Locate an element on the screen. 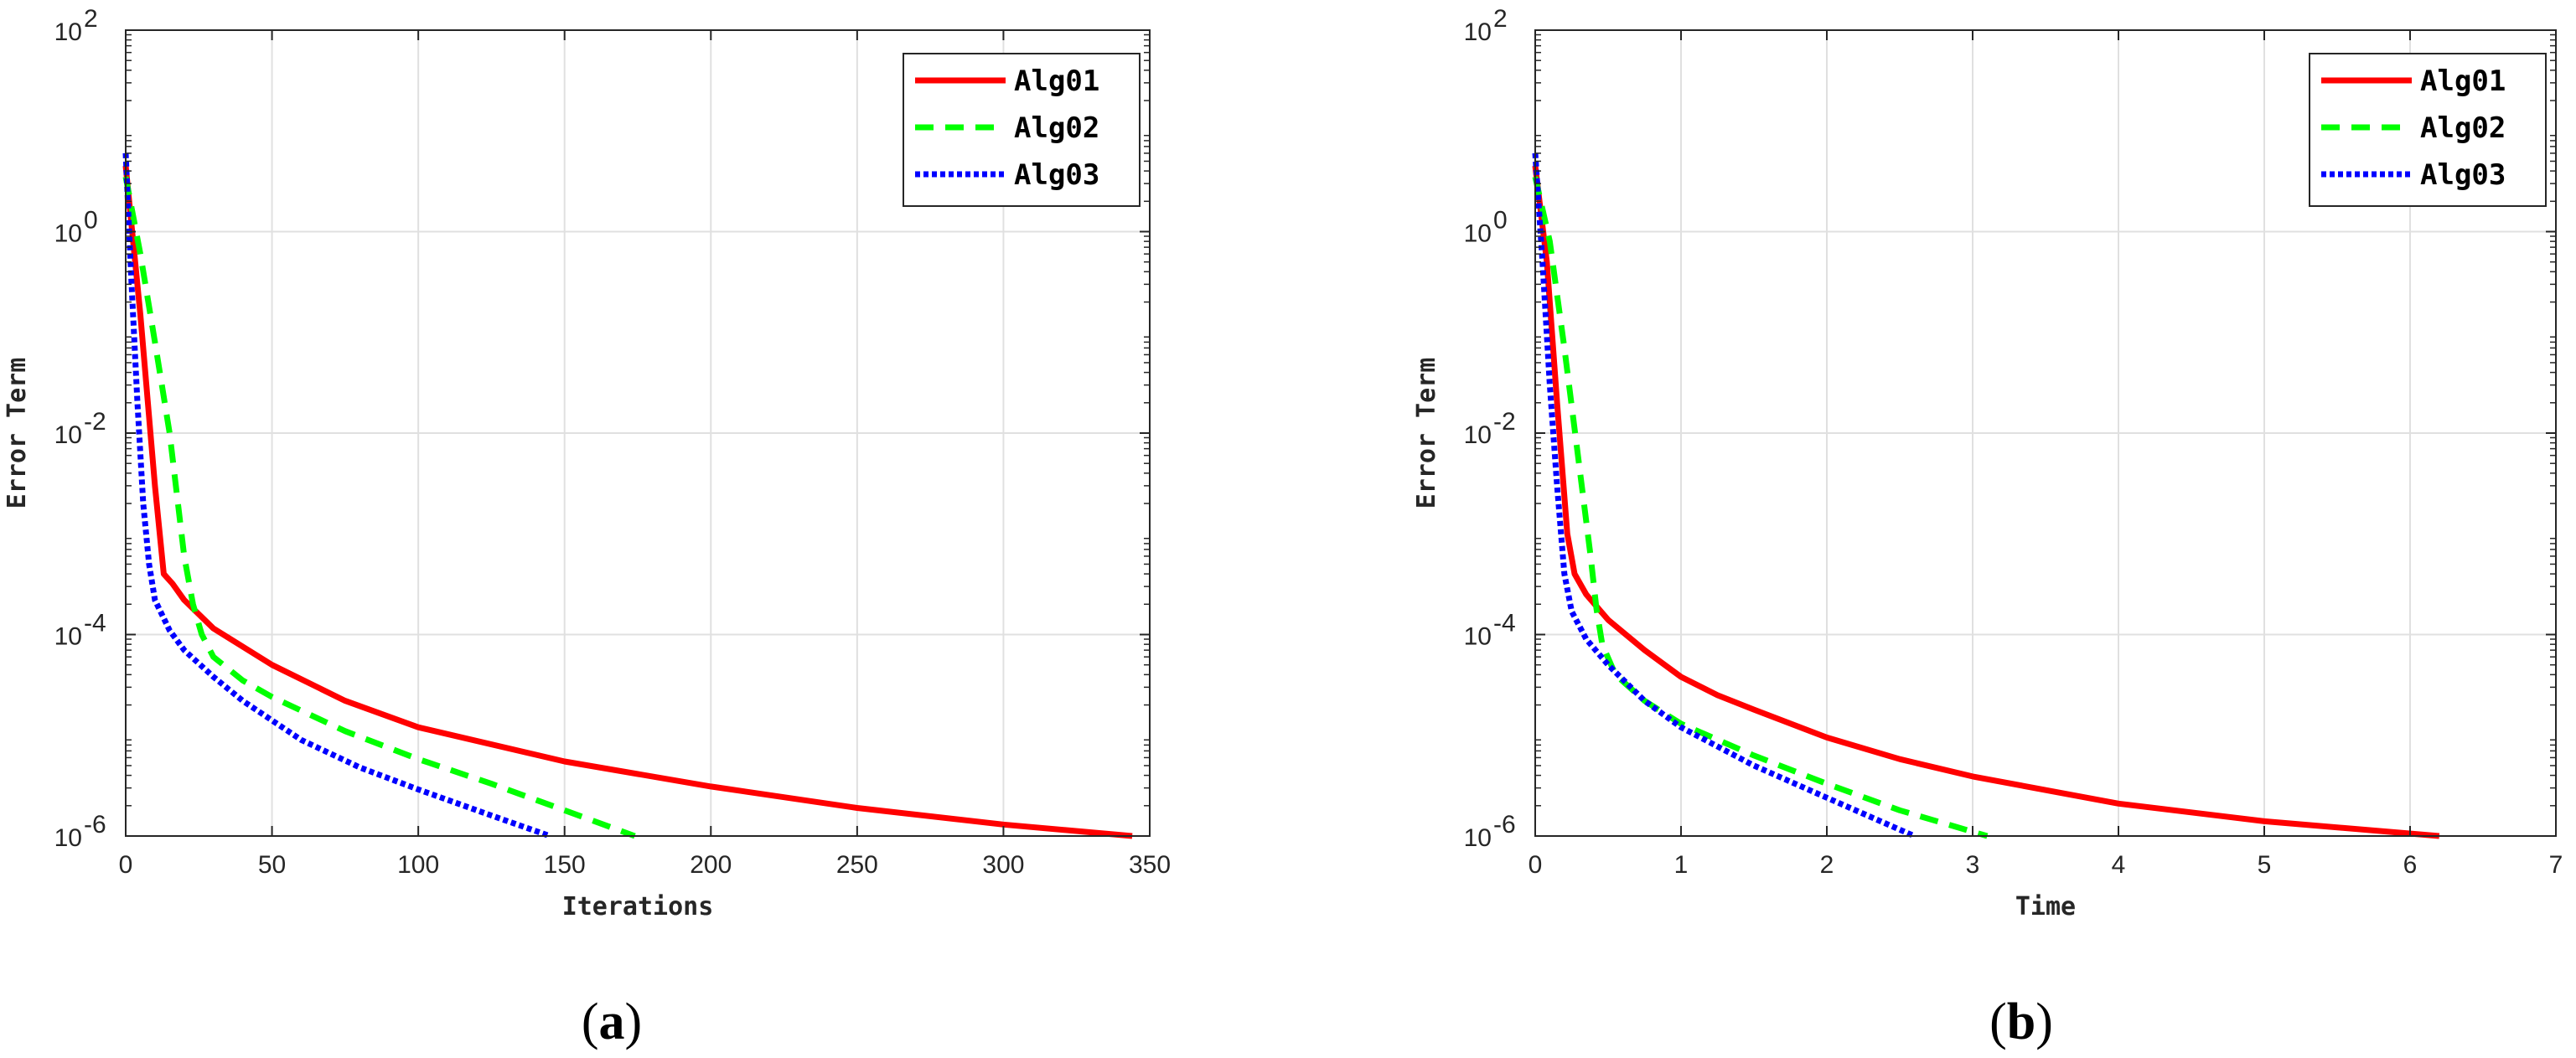  x-tick-label: 250 is located at coordinates (857, 865).